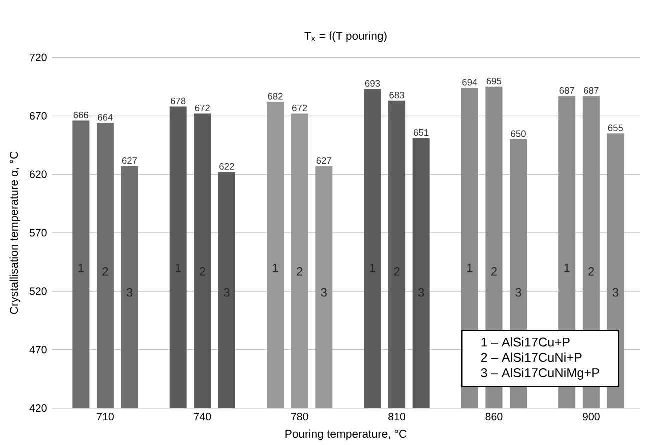 This screenshot has width=645, height=445. What do you see at coordinates (38, 174) in the screenshot?
I see `y-tick-label: 620` at bounding box center [38, 174].